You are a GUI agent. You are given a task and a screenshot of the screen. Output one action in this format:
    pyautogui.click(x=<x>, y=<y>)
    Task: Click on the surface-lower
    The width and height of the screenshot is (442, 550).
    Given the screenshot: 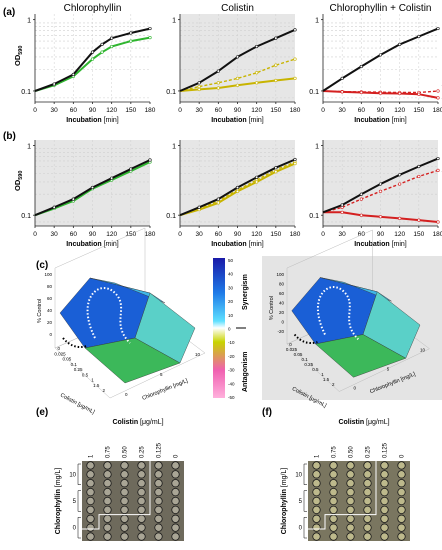 What is the action you would take?
    pyautogui.click(x=361, y=356)
    